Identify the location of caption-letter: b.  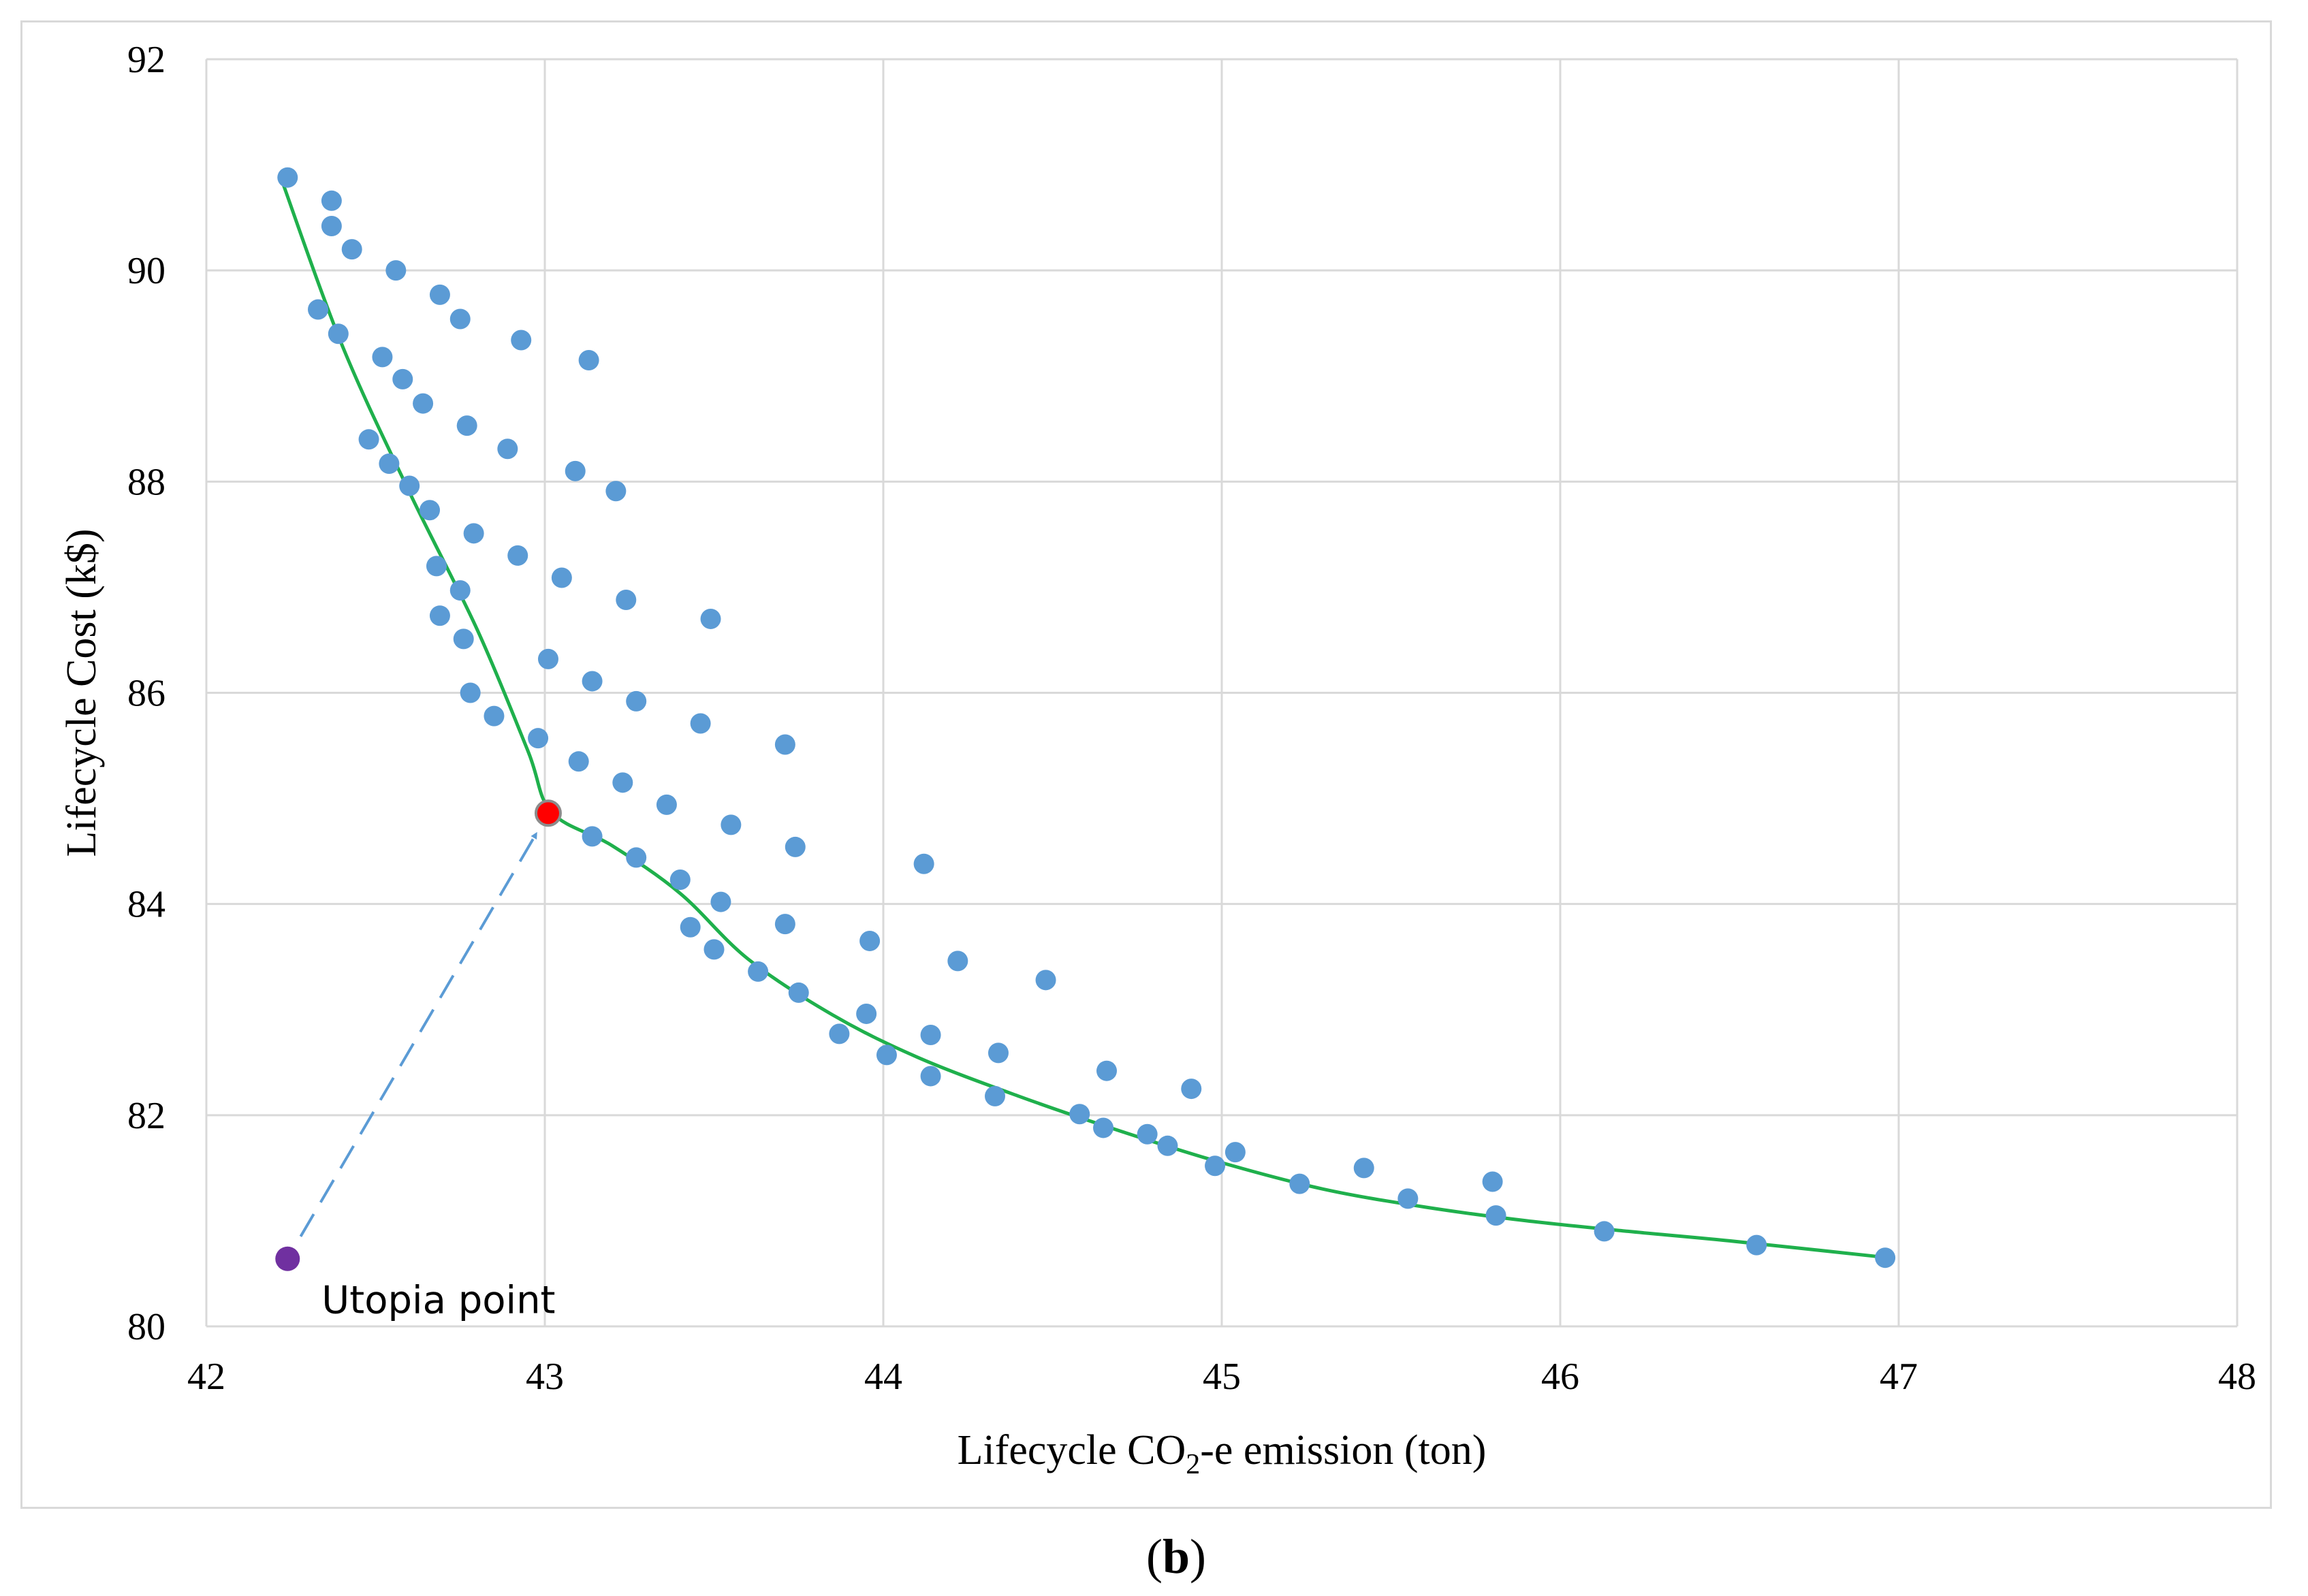
(1176, 1557).